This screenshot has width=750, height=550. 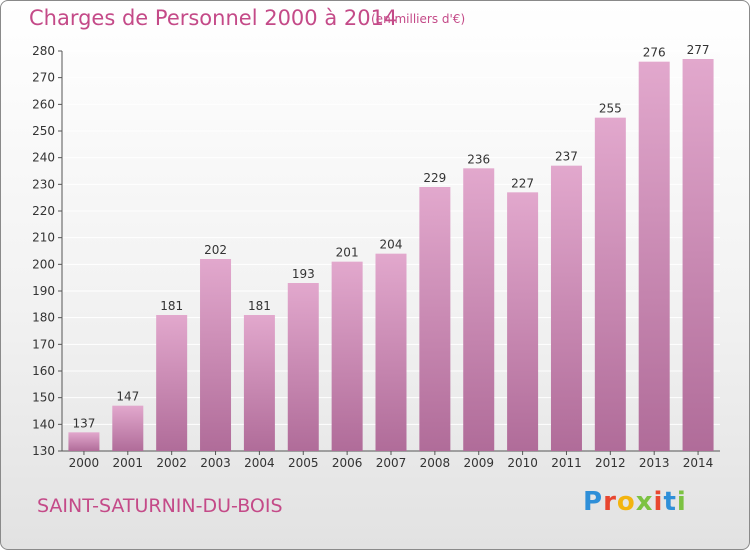 I want to click on x-tick-label: 2011, so click(x=566, y=463).